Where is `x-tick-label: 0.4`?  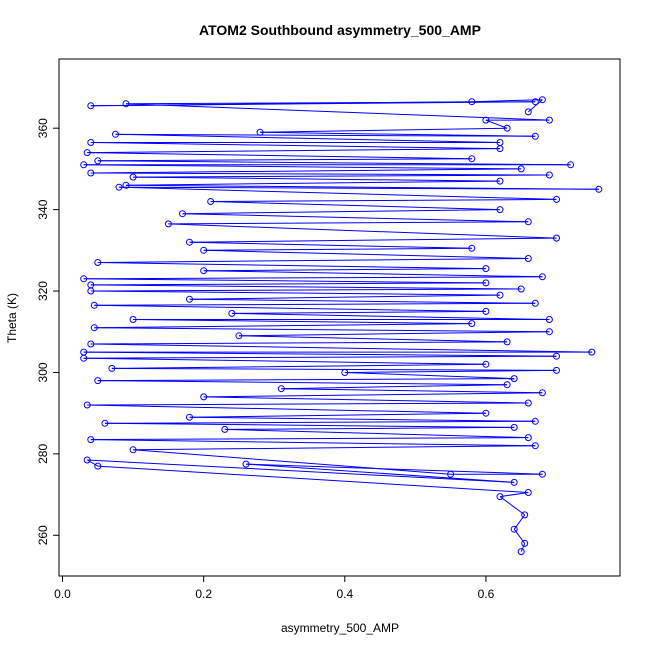 x-tick-label: 0.4 is located at coordinates (344, 594).